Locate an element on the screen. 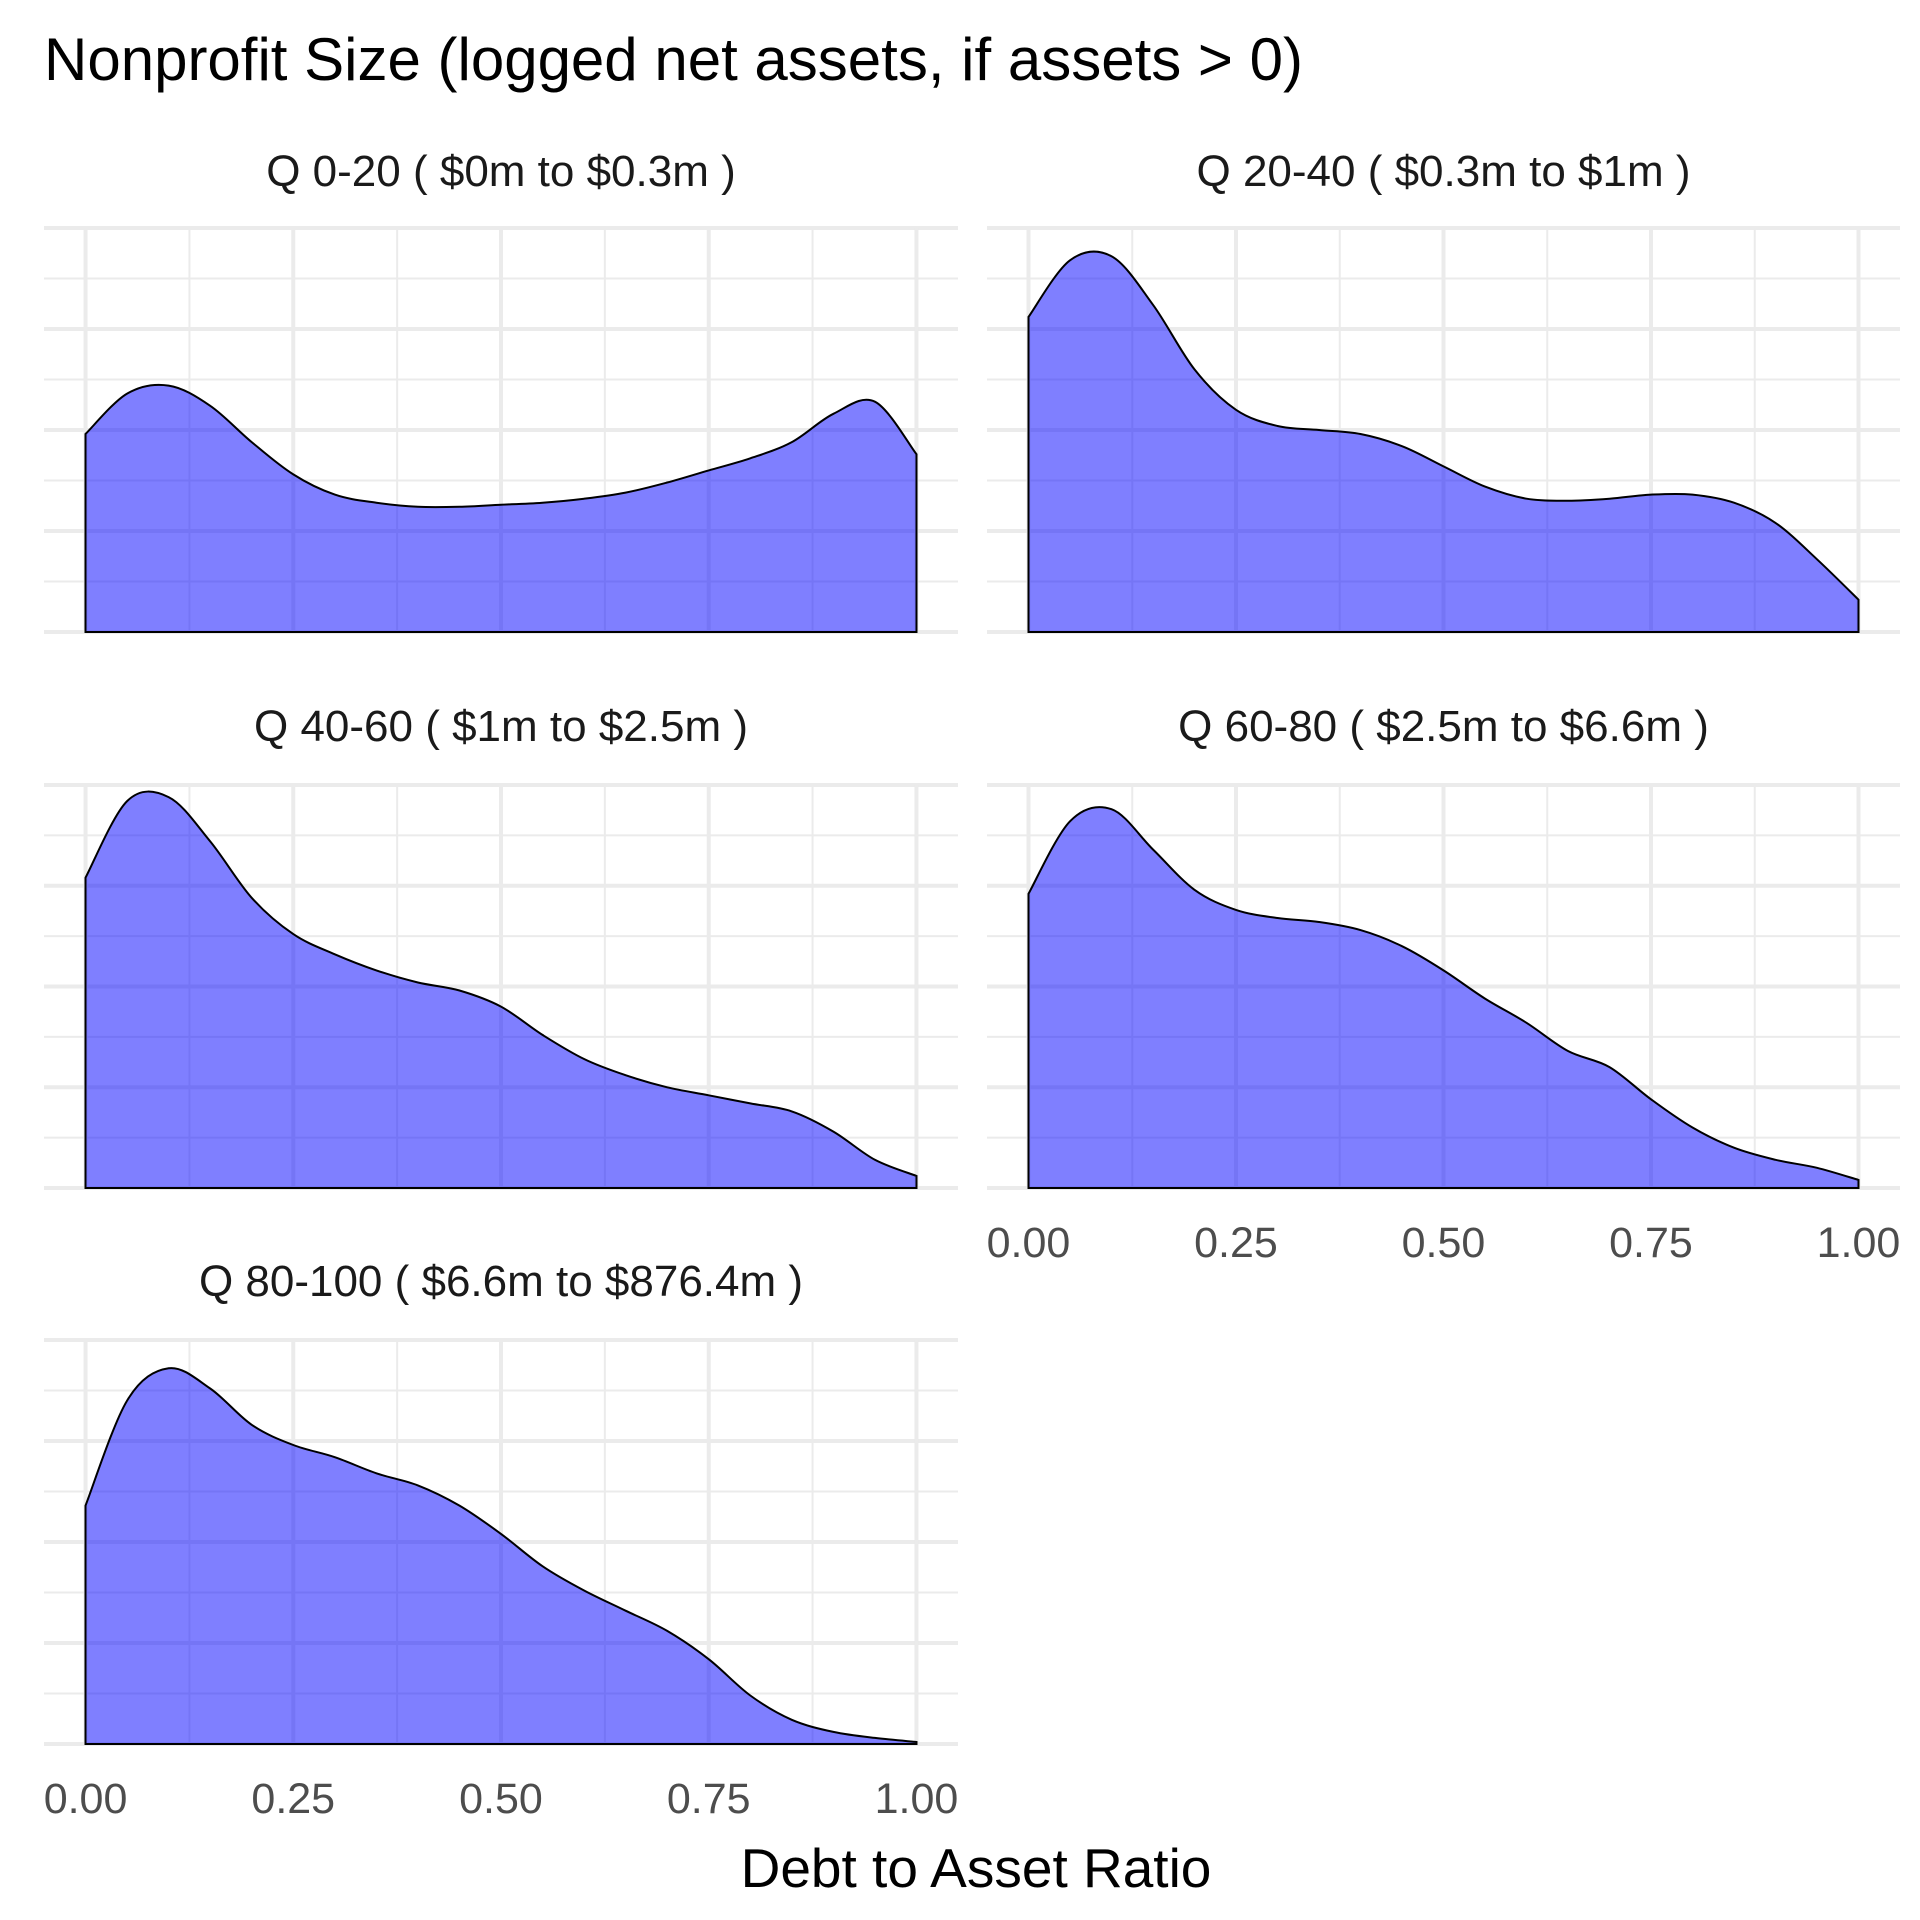 Image resolution: width=1920 pixels, height=1920 pixels. facet-panel-3: Q 40-60 ( $1m to $2.5m ) is located at coordinates (501, 946).